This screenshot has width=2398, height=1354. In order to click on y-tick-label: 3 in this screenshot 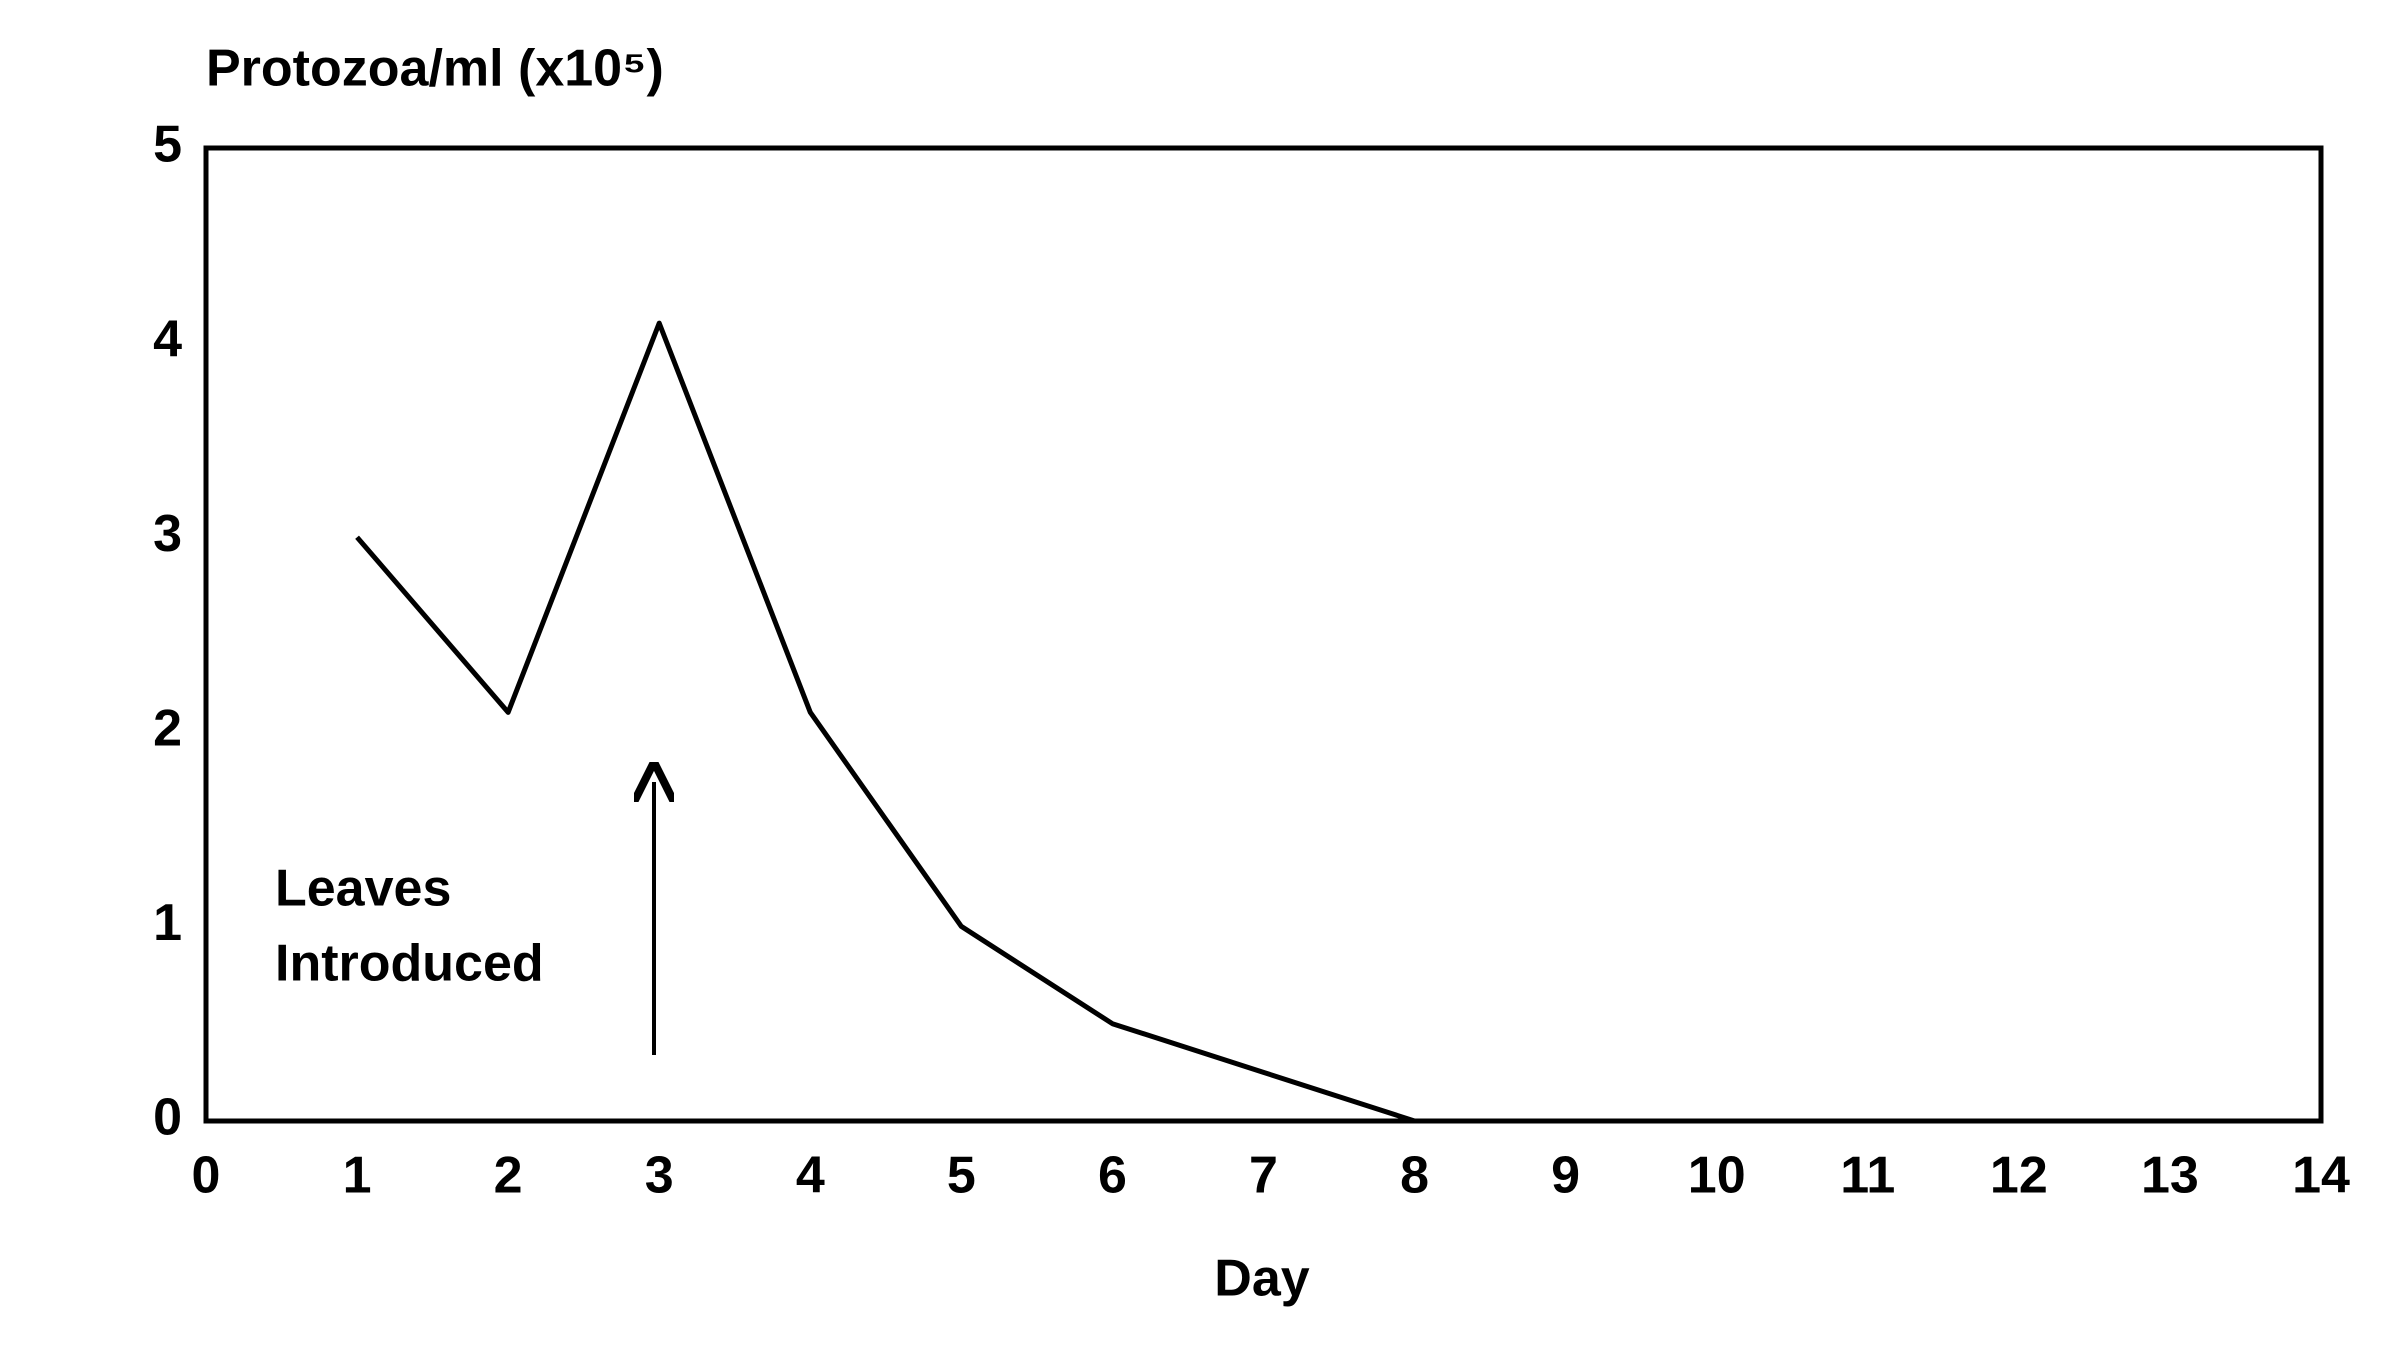, I will do `click(167, 534)`.